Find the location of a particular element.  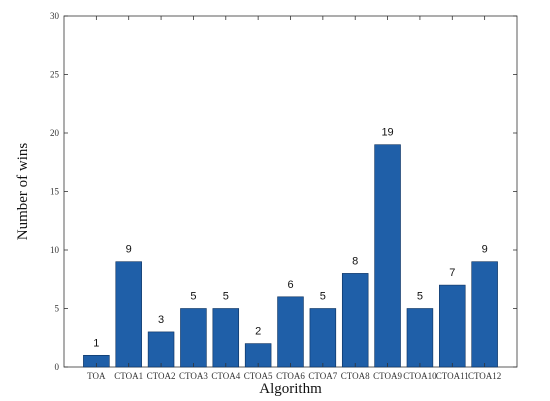

x-tick-label: CTOA9 is located at coordinates (387, 376).